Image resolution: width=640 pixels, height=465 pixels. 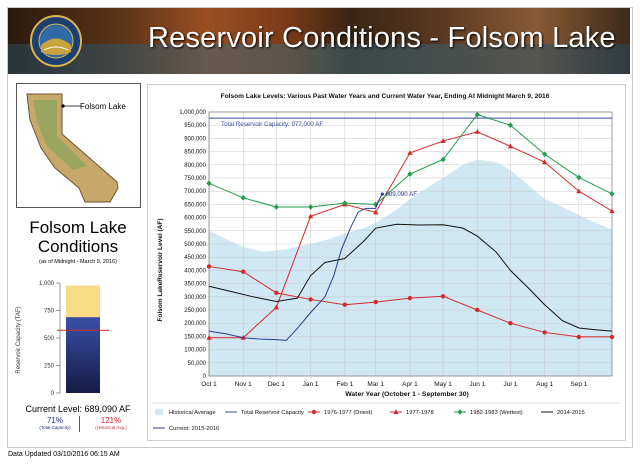 What do you see at coordinates (192, 413) in the screenshot?
I see `legend-label: Historical Average` at bounding box center [192, 413].